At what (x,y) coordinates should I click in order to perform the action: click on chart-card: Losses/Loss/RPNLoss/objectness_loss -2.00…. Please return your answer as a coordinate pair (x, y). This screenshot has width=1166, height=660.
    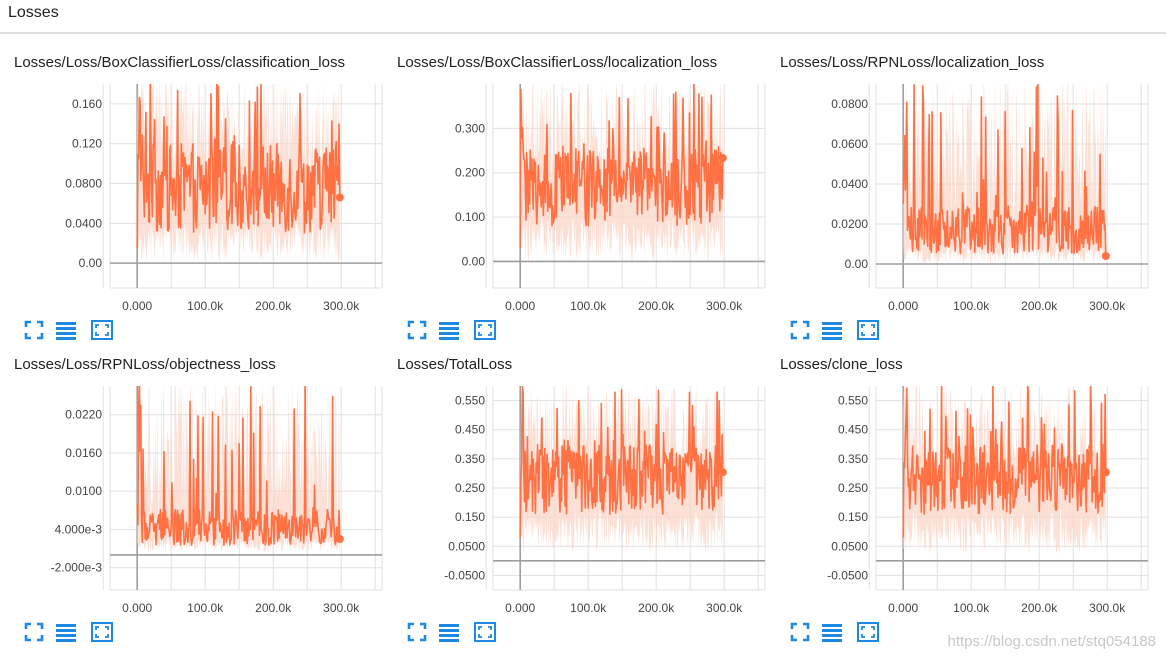
    Looking at the image, I should click on (204, 506).